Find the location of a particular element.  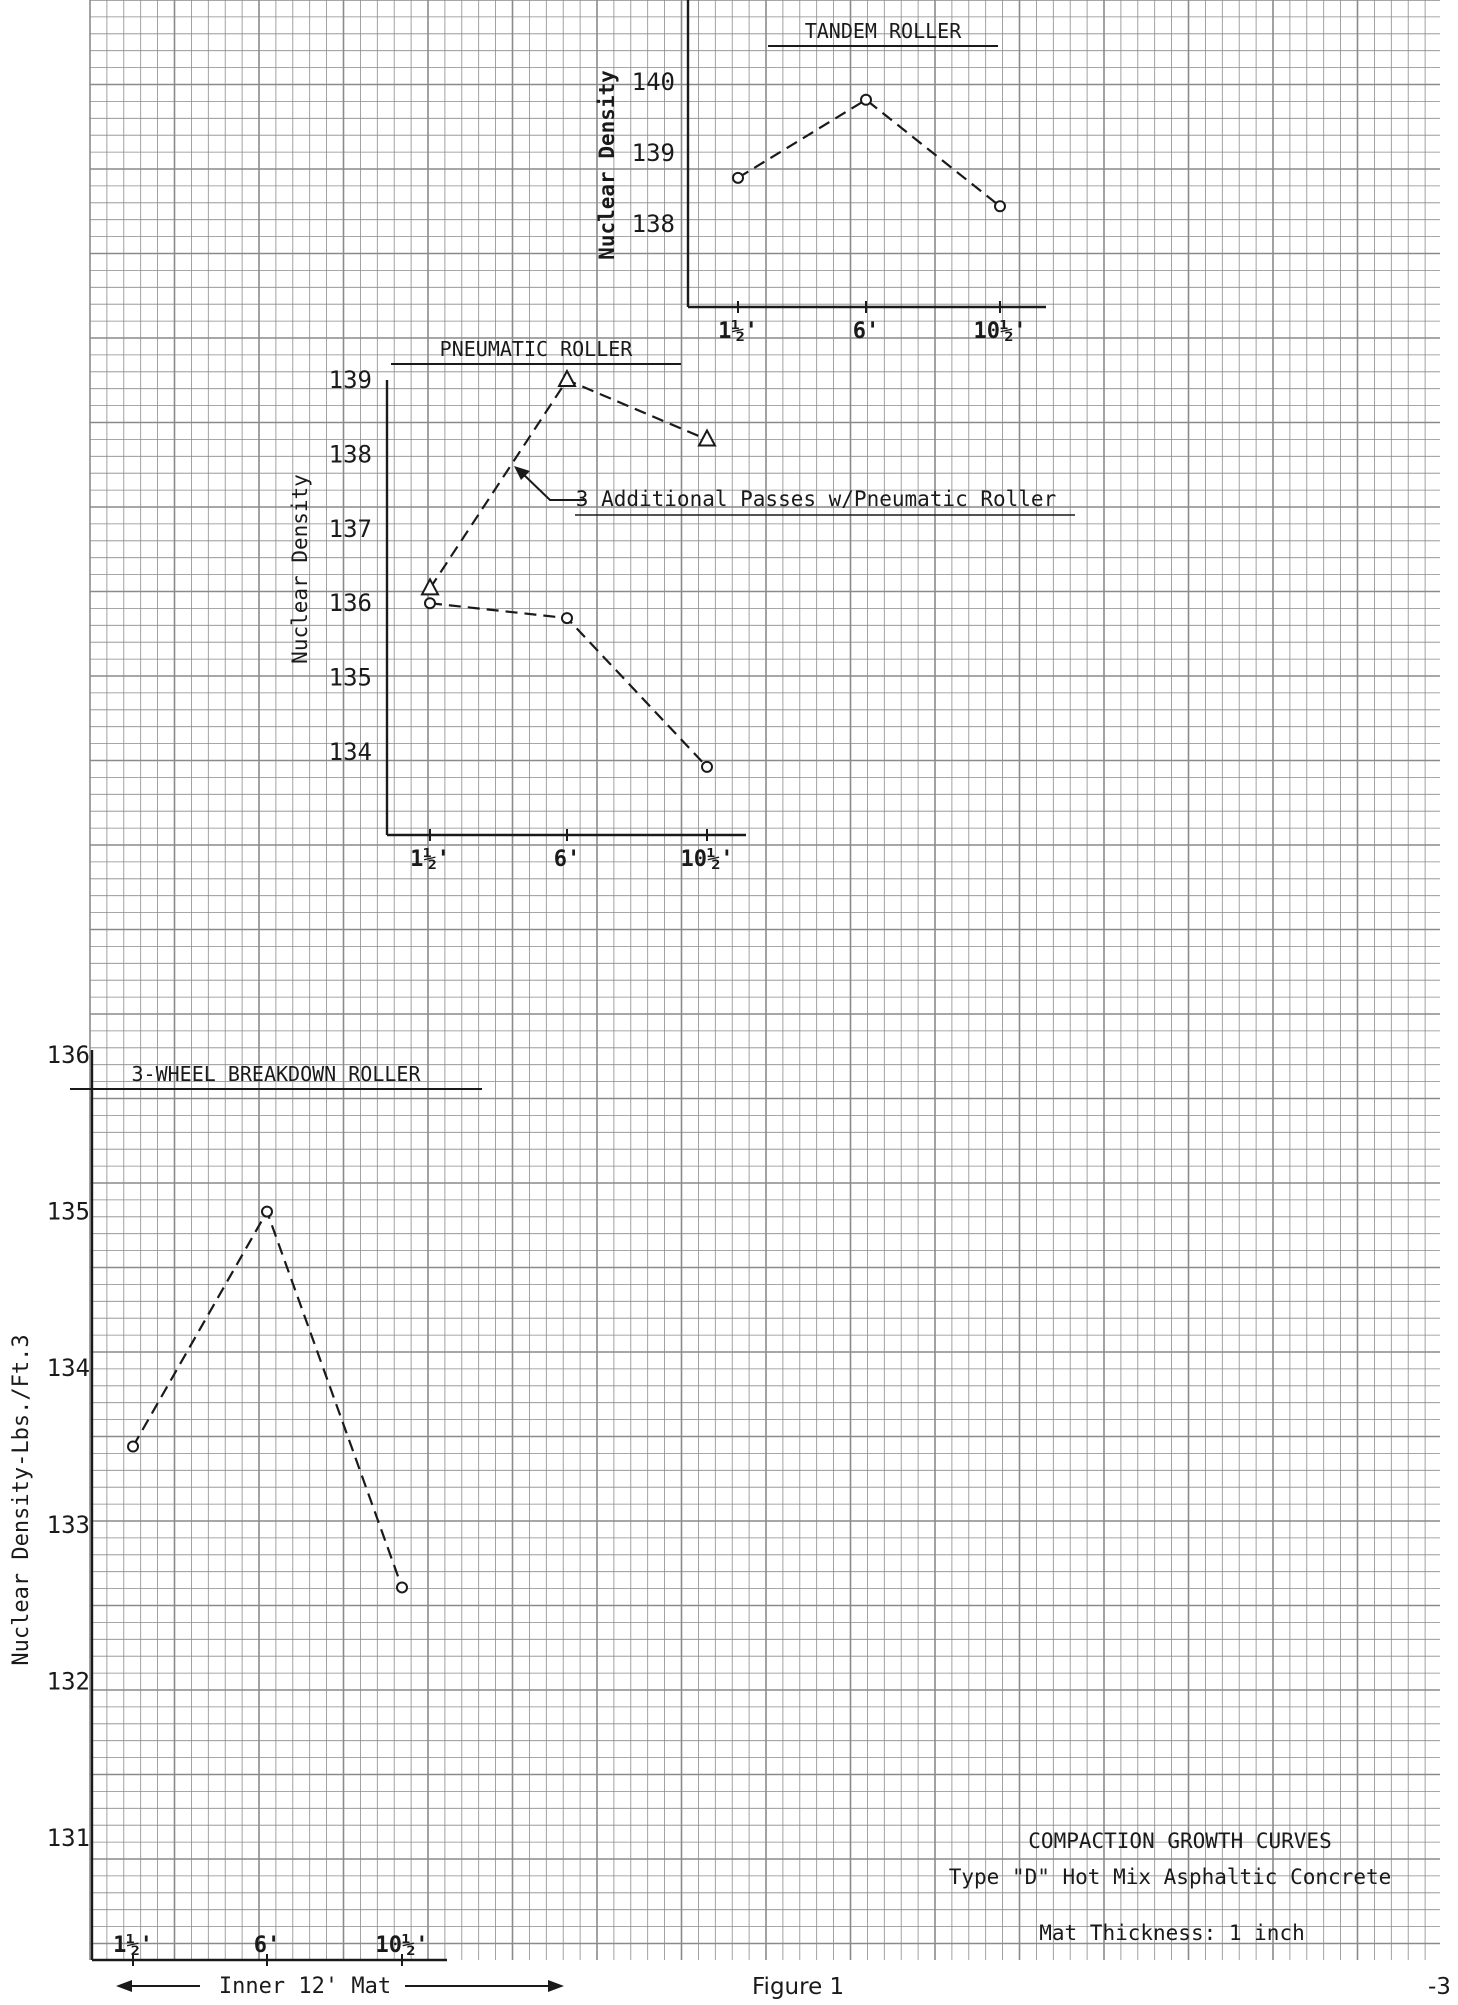

inner-mat-label: Inner 12' Mat is located at coordinates (305, 1986).